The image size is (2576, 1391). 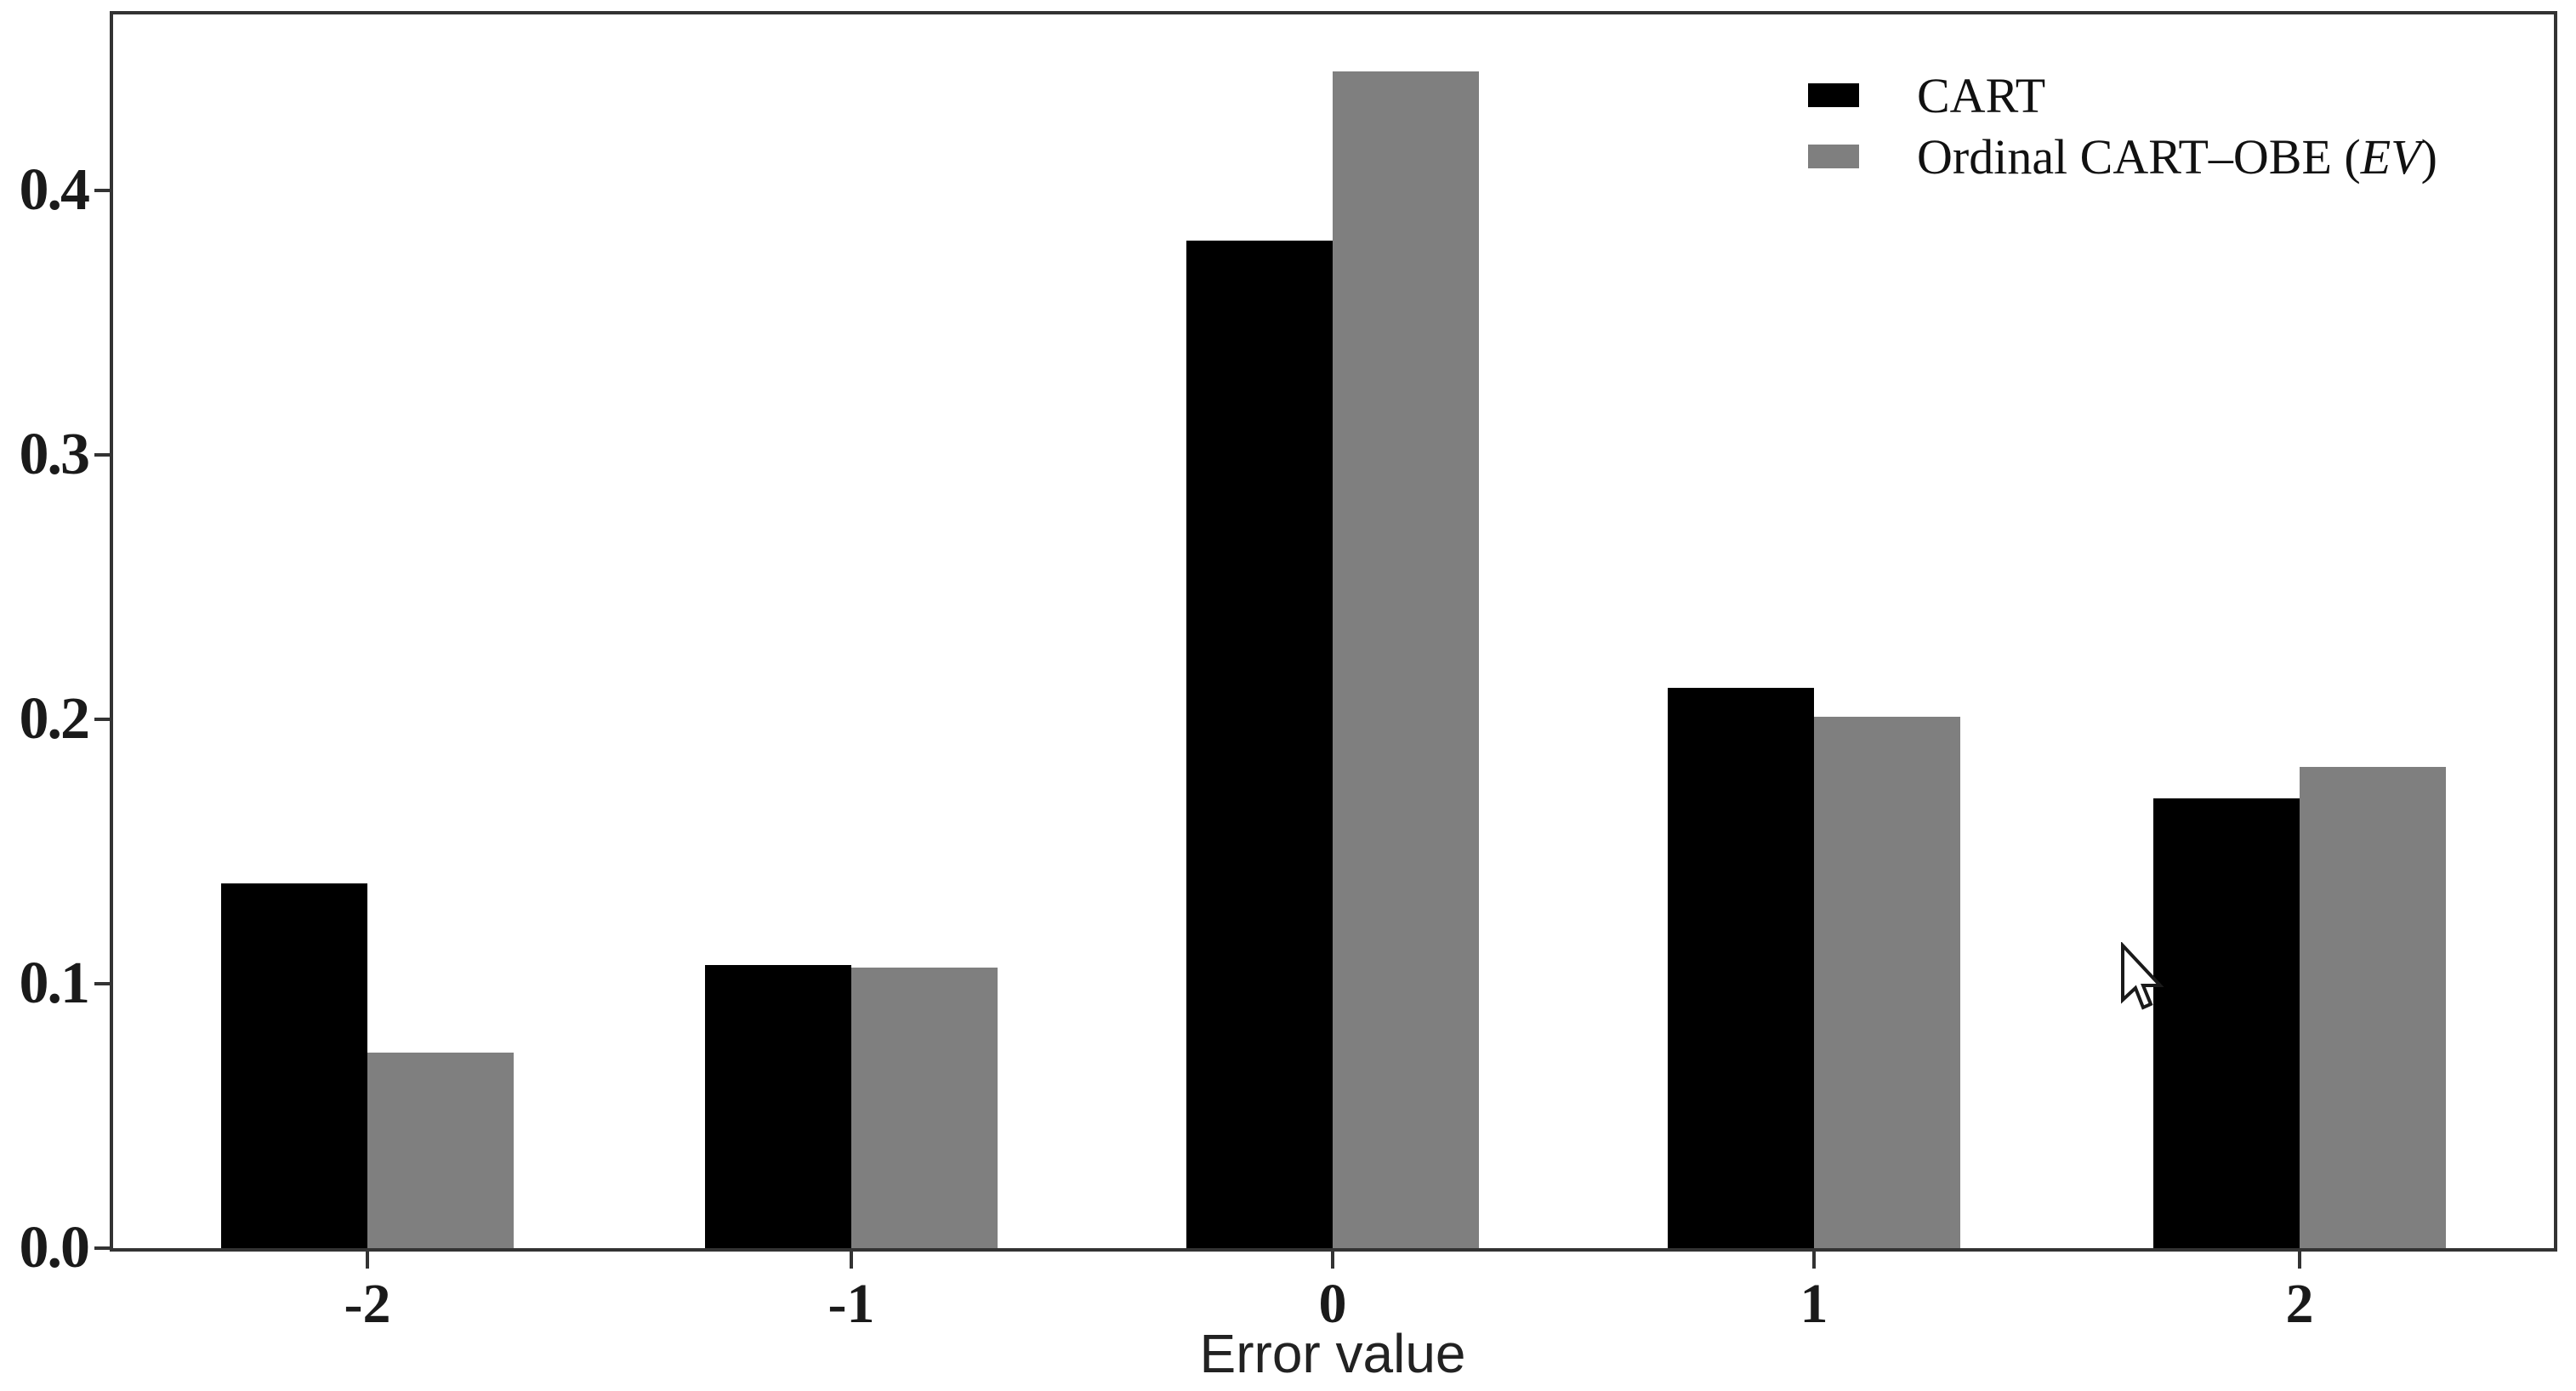 I want to click on x-tick-label: -1, so click(x=851, y=1304).